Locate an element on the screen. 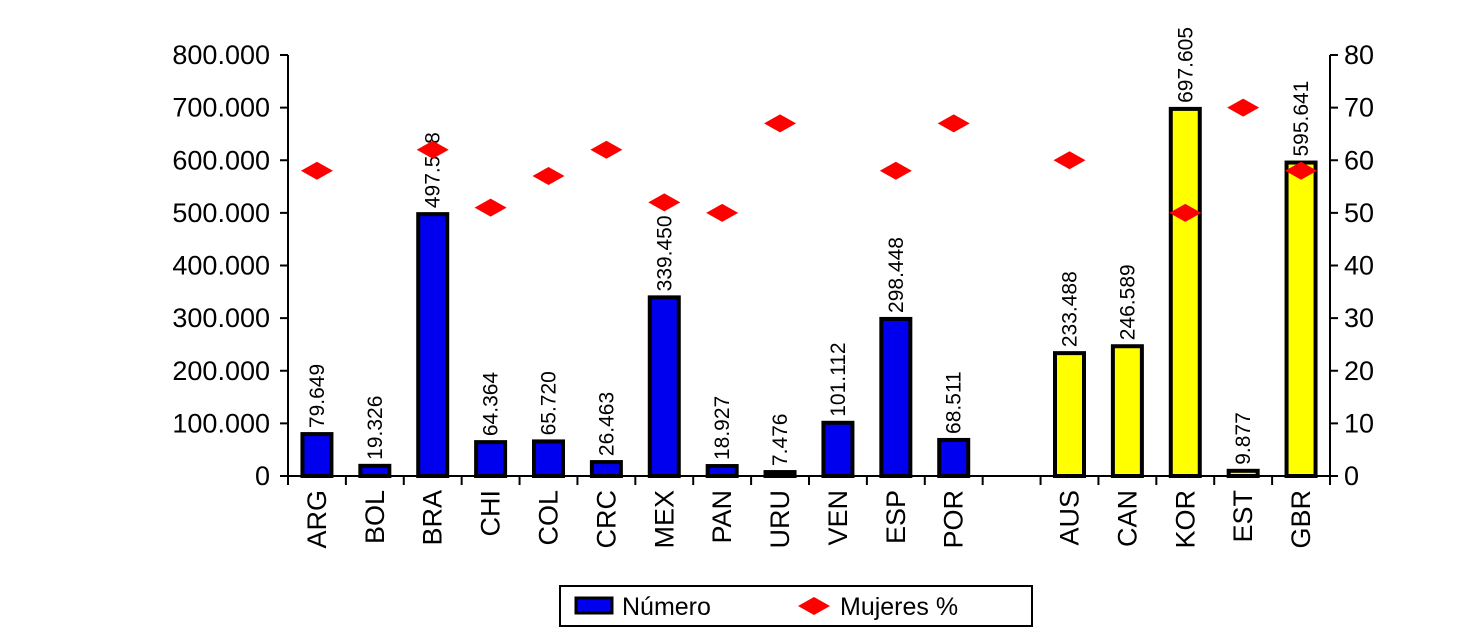 This screenshot has width=1466, height=635. x-tick-label: AUS is located at coordinates (1070, 518).